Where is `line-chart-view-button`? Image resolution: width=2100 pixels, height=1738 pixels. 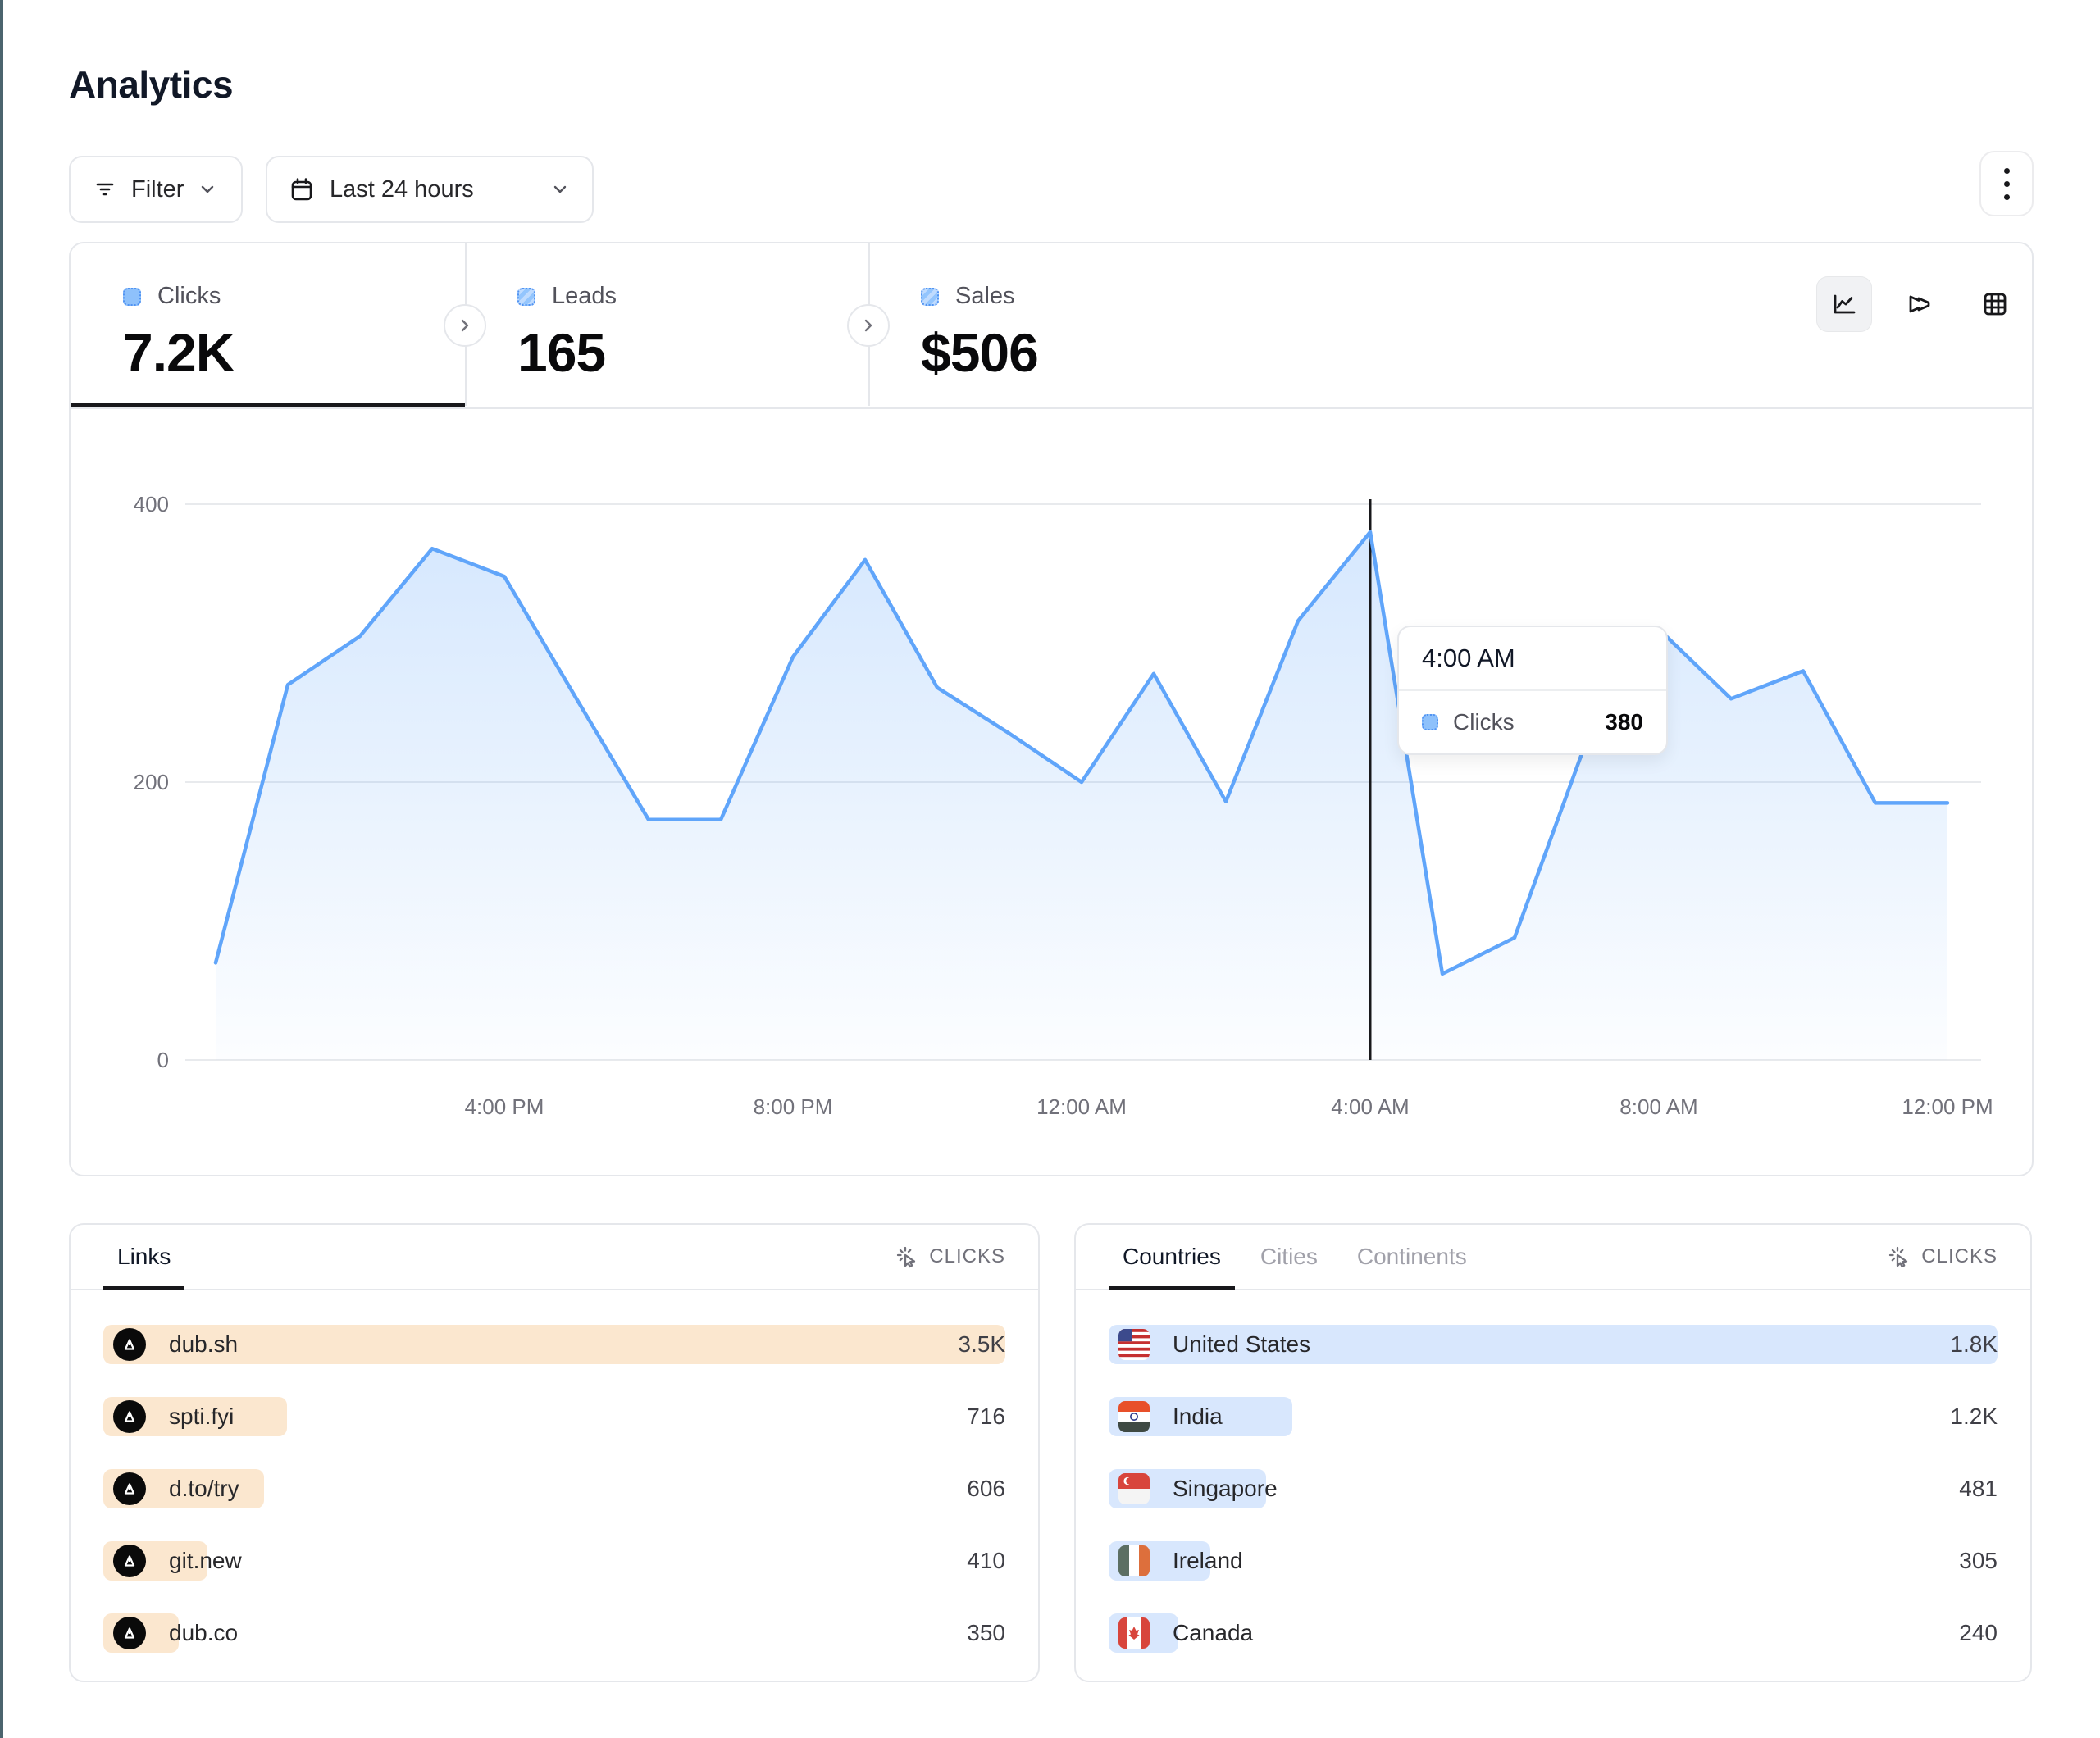
line-chart-view-button is located at coordinates (1844, 304).